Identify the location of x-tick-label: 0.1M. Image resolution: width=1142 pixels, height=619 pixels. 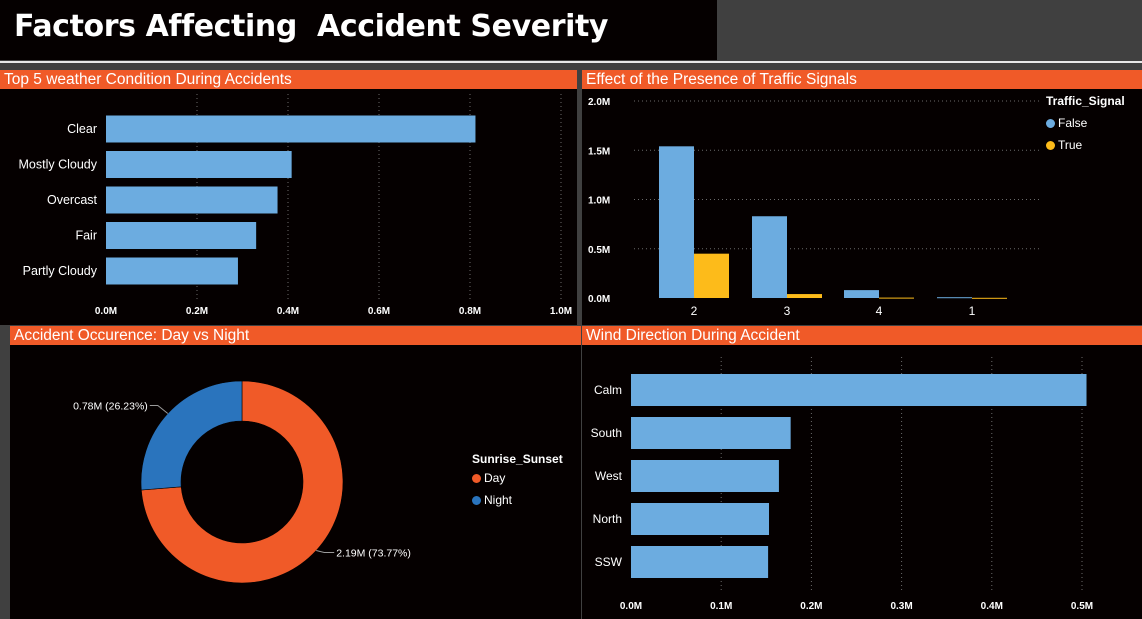
(721, 606).